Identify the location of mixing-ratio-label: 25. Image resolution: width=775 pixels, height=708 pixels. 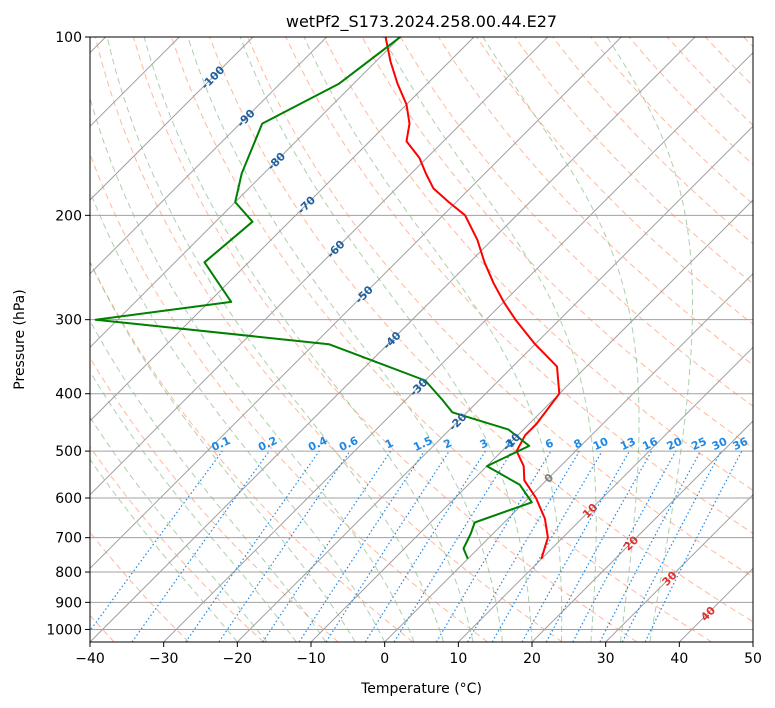
(698, 444).